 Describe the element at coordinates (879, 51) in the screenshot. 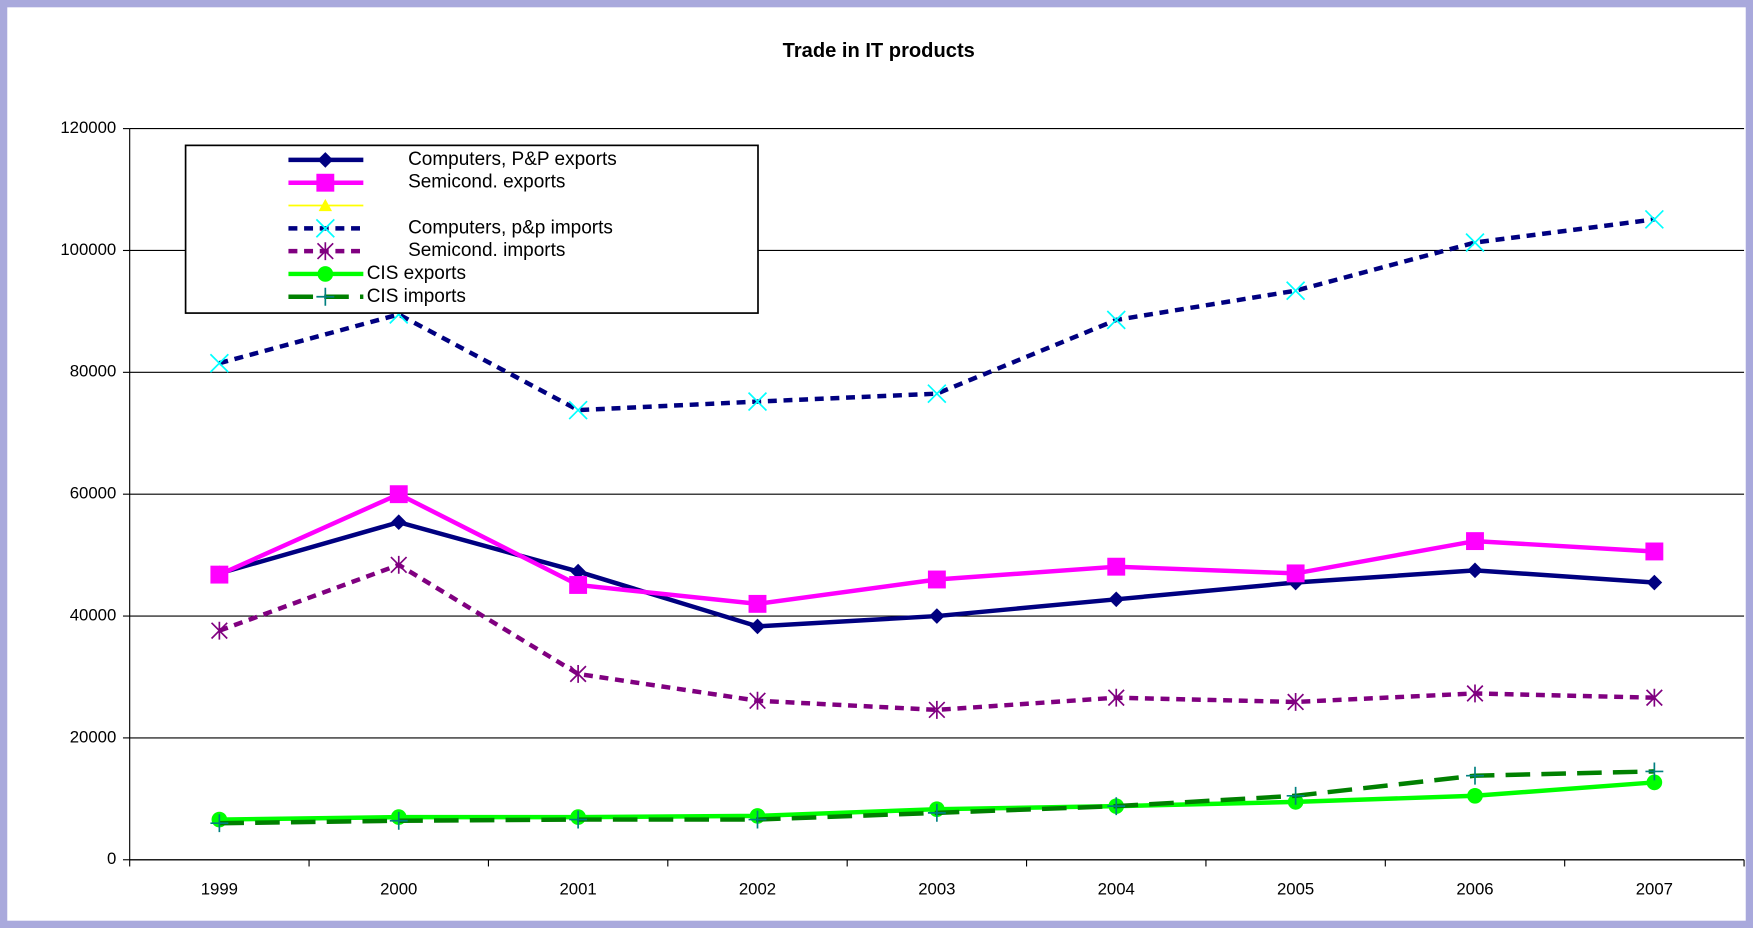

I see `chart-title: Trade in IT products` at that location.